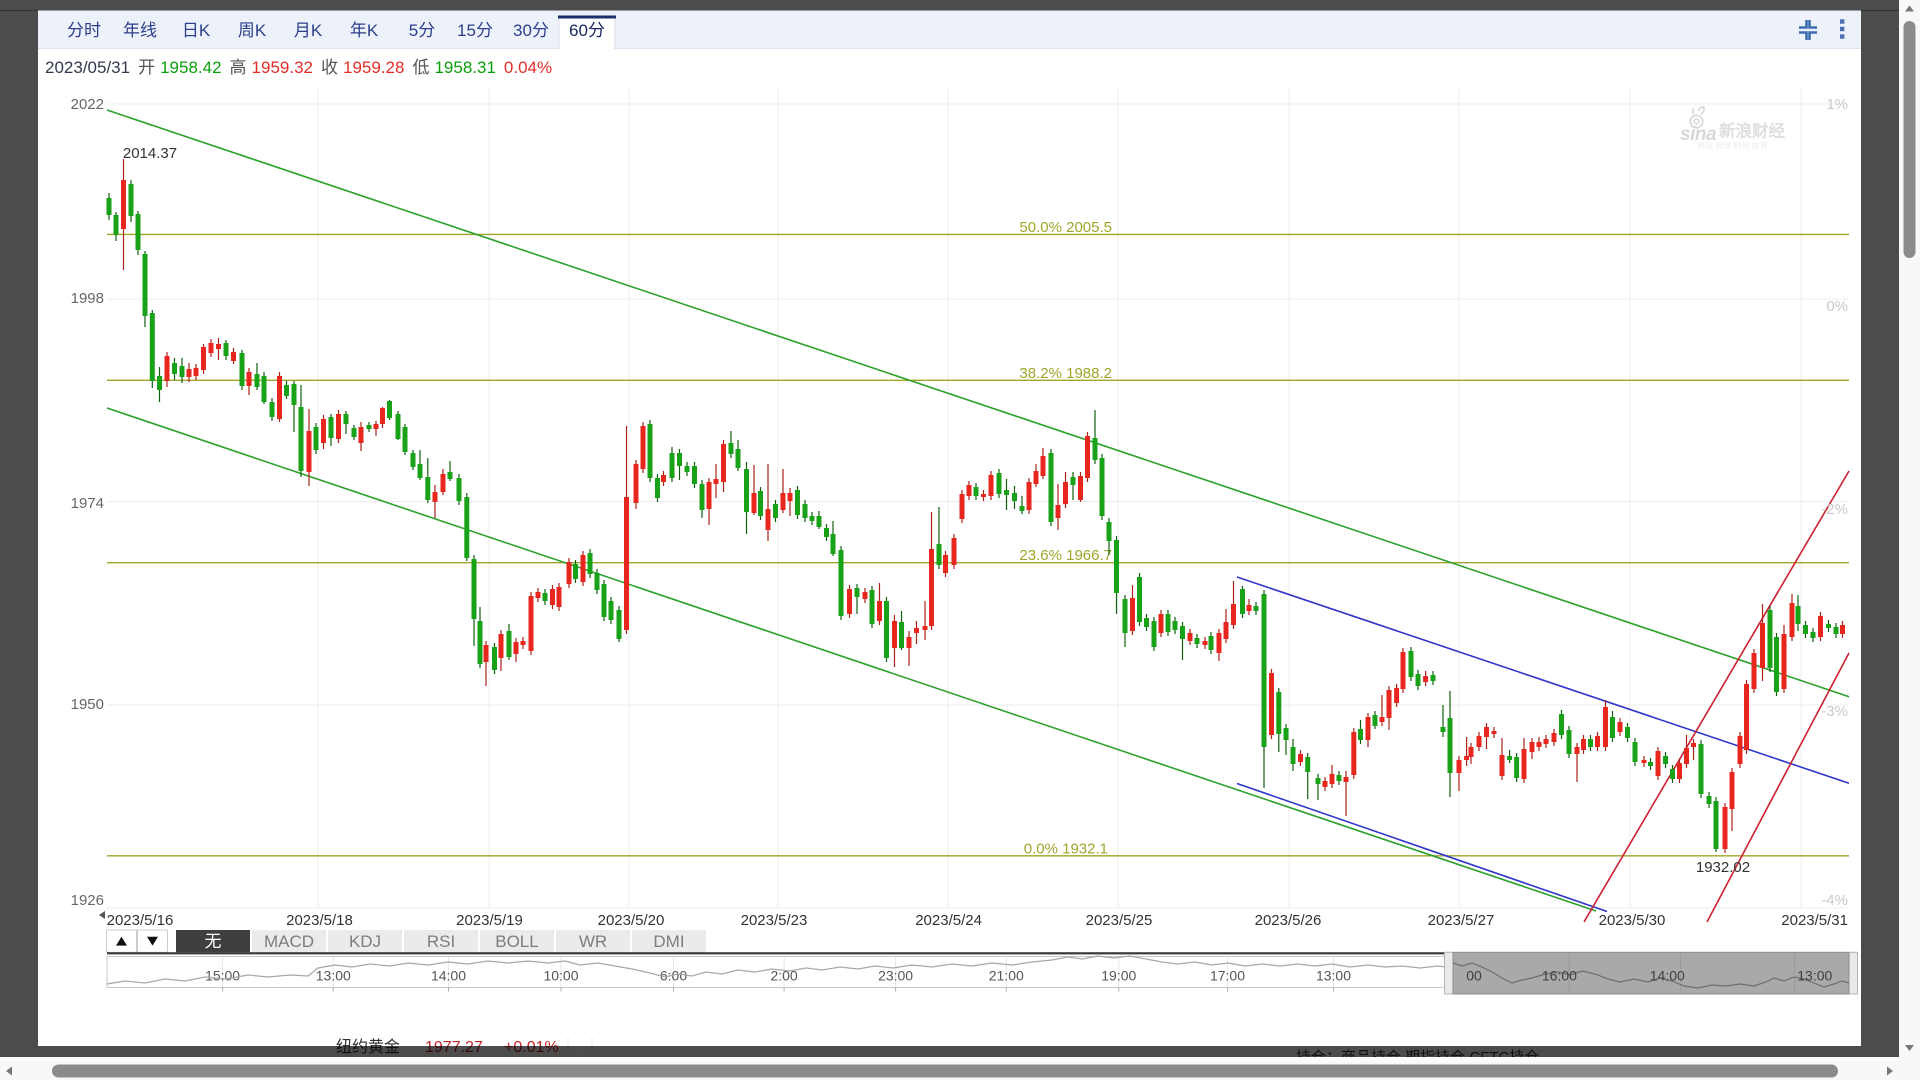 This screenshot has height=1080, width=1920. I want to click on svg-text: 50.0% 2005.5, so click(1065, 227).